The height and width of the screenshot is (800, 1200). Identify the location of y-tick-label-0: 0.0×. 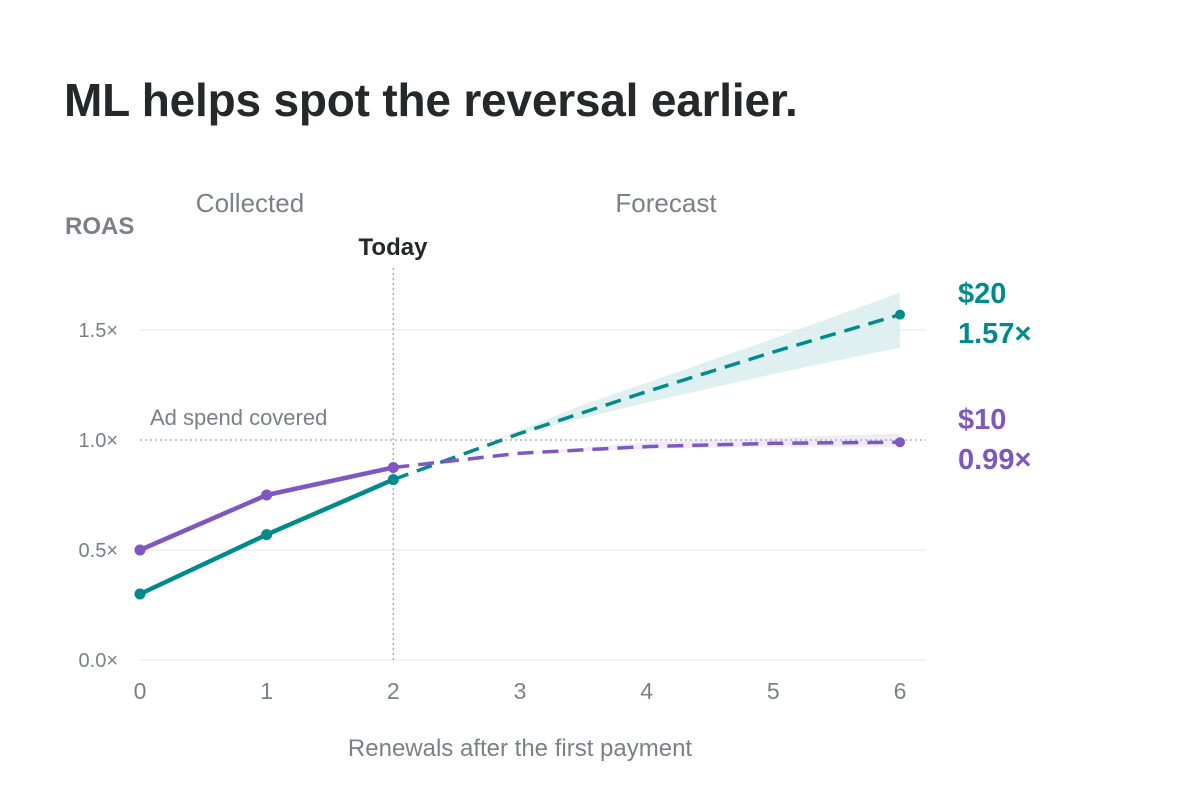
(98, 661).